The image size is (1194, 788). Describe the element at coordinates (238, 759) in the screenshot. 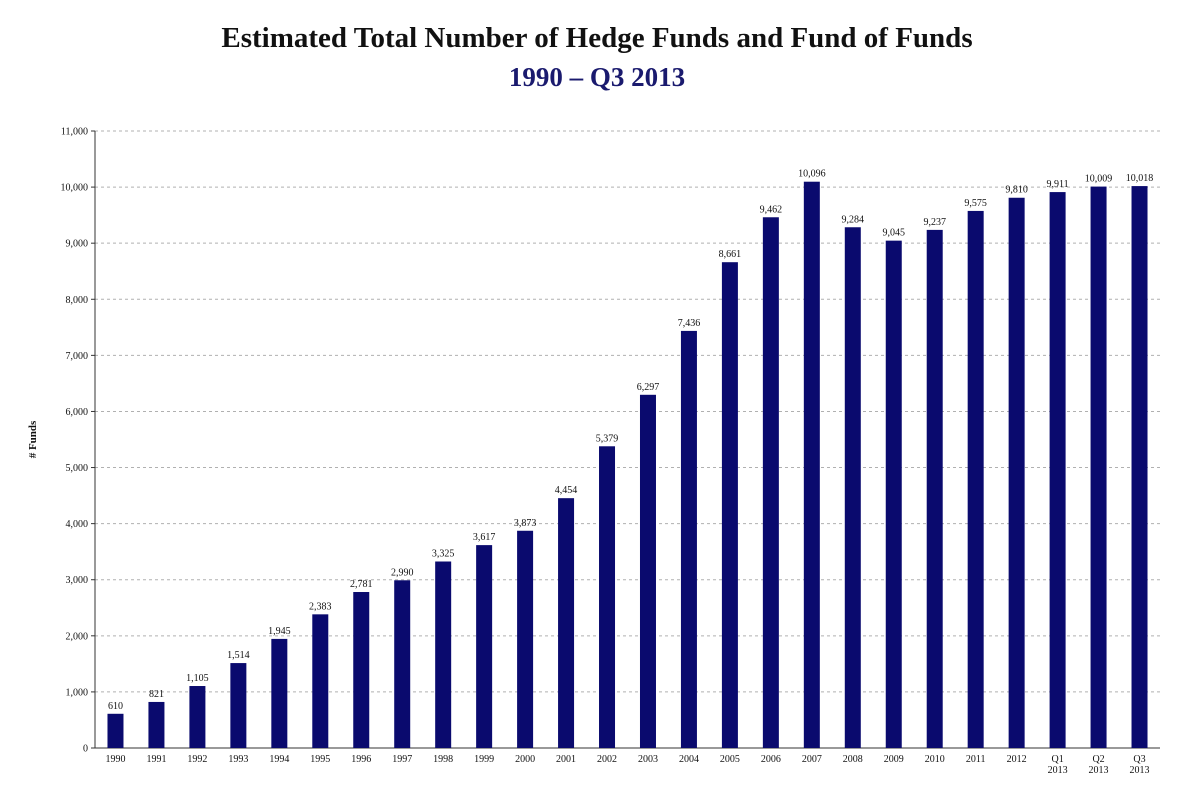

I see `x-tick-label: 1993` at that location.